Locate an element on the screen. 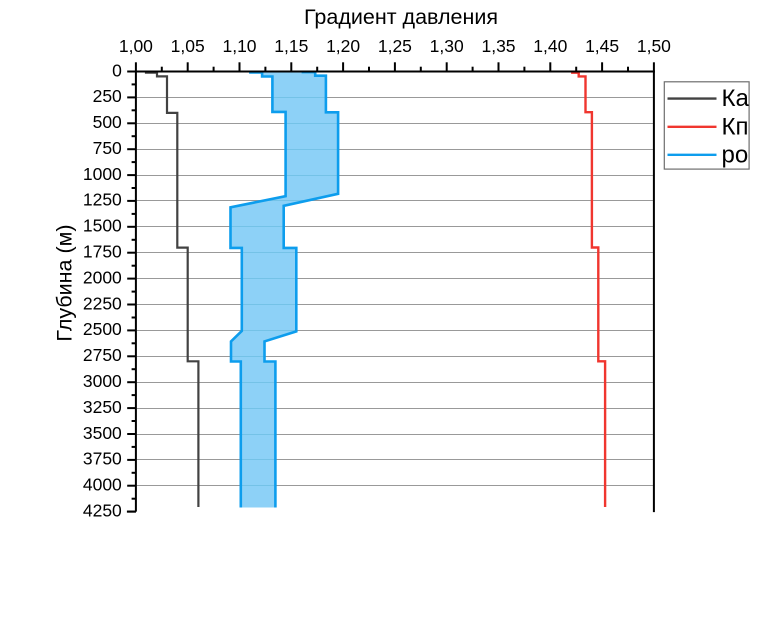  svg-text: 1,50 is located at coordinates (654, 46).